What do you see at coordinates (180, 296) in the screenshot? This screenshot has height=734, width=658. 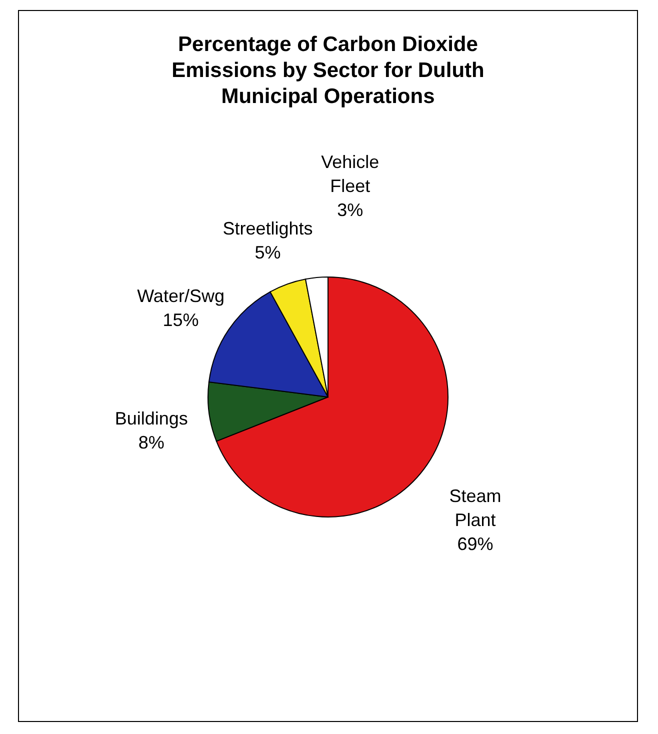 I see `slice-label: Water/Swg` at bounding box center [180, 296].